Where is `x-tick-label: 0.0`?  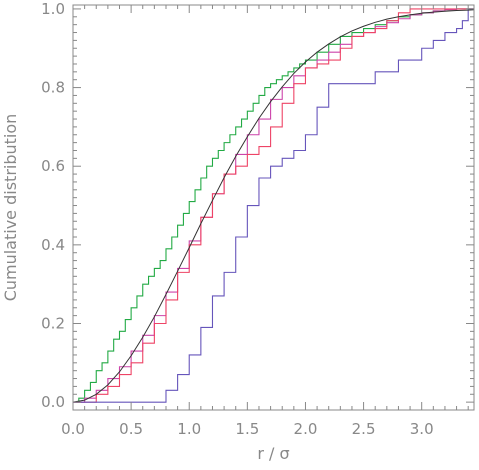
x-tick-label: 0.0 is located at coordinates (73, 429).